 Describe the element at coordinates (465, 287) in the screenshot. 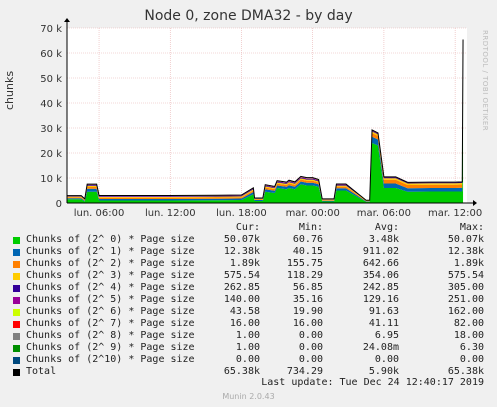

I see `legend-max-value: 305.00` at that location.